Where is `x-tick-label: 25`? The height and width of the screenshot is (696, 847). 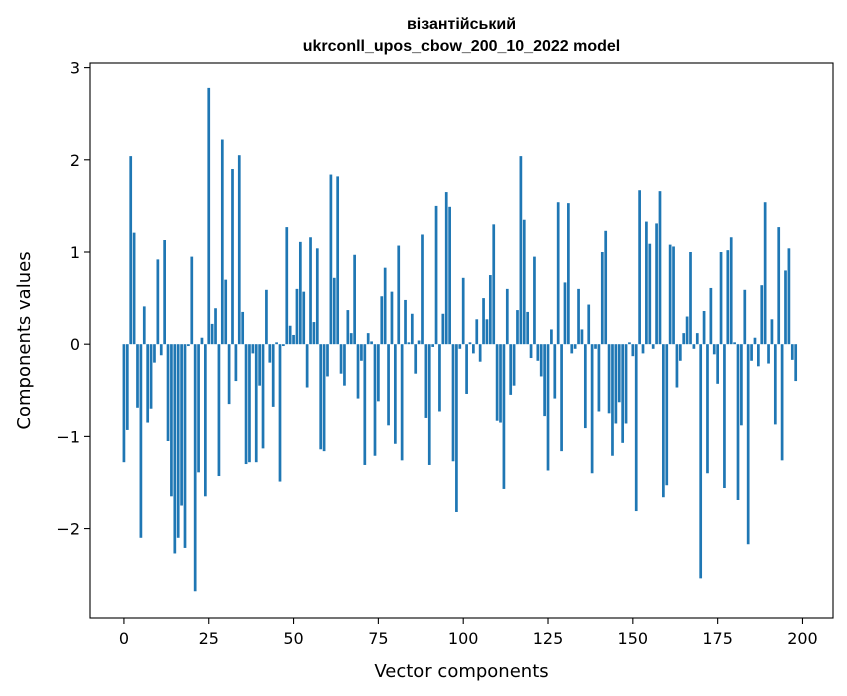
x-tick-label: 25 is located at coordinates (209, 638).